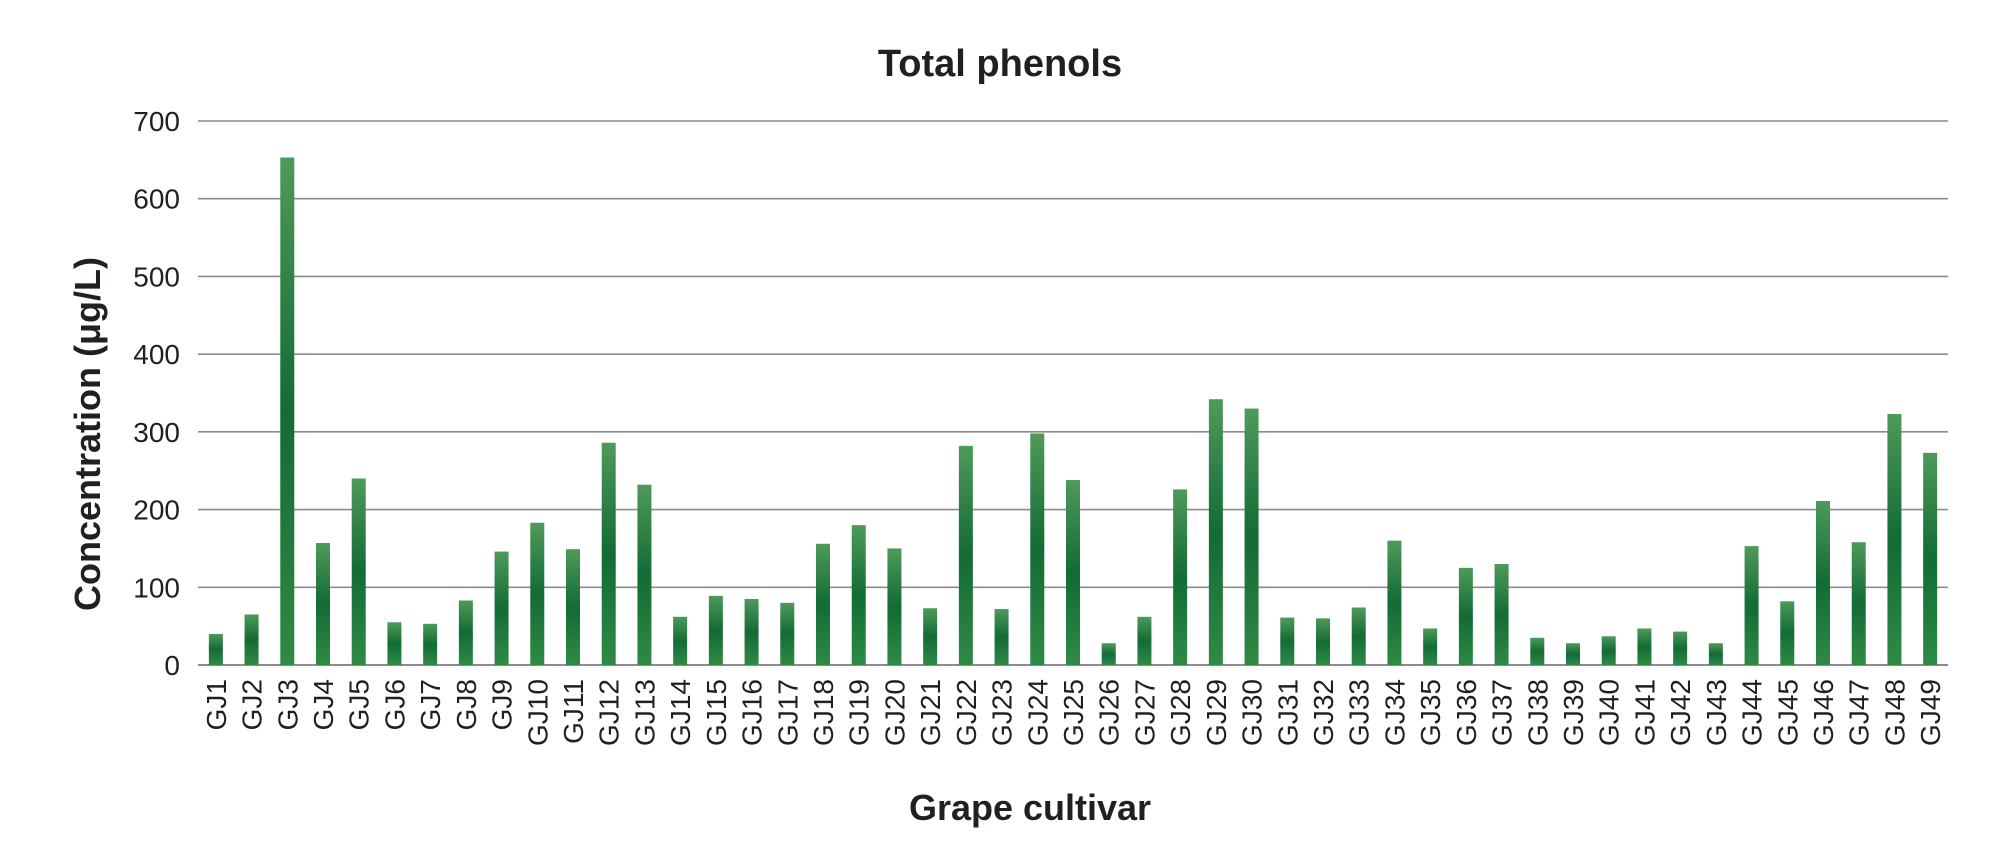 This screenshot has height=868, width=2000. Describe the element at coordinates (1430, 646) in the screenshot. I see `bar-gj35` at that location.